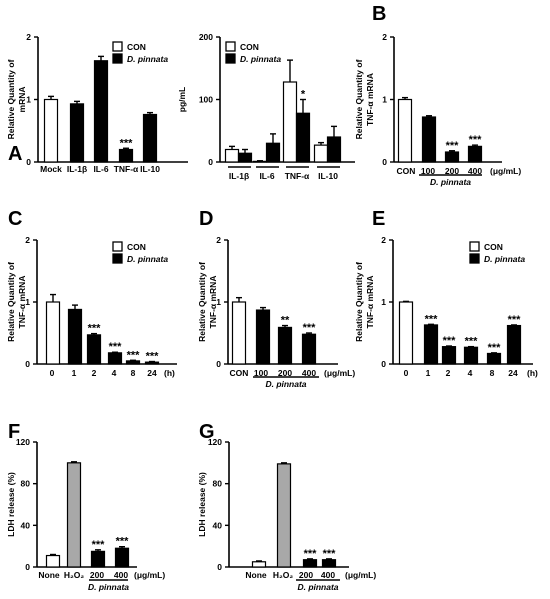 The image size is (550, 599). What do you see at coordinates (406, 171) in the screenshot?
I see `x-tick-label: CON` at bounding box center [406, 171].